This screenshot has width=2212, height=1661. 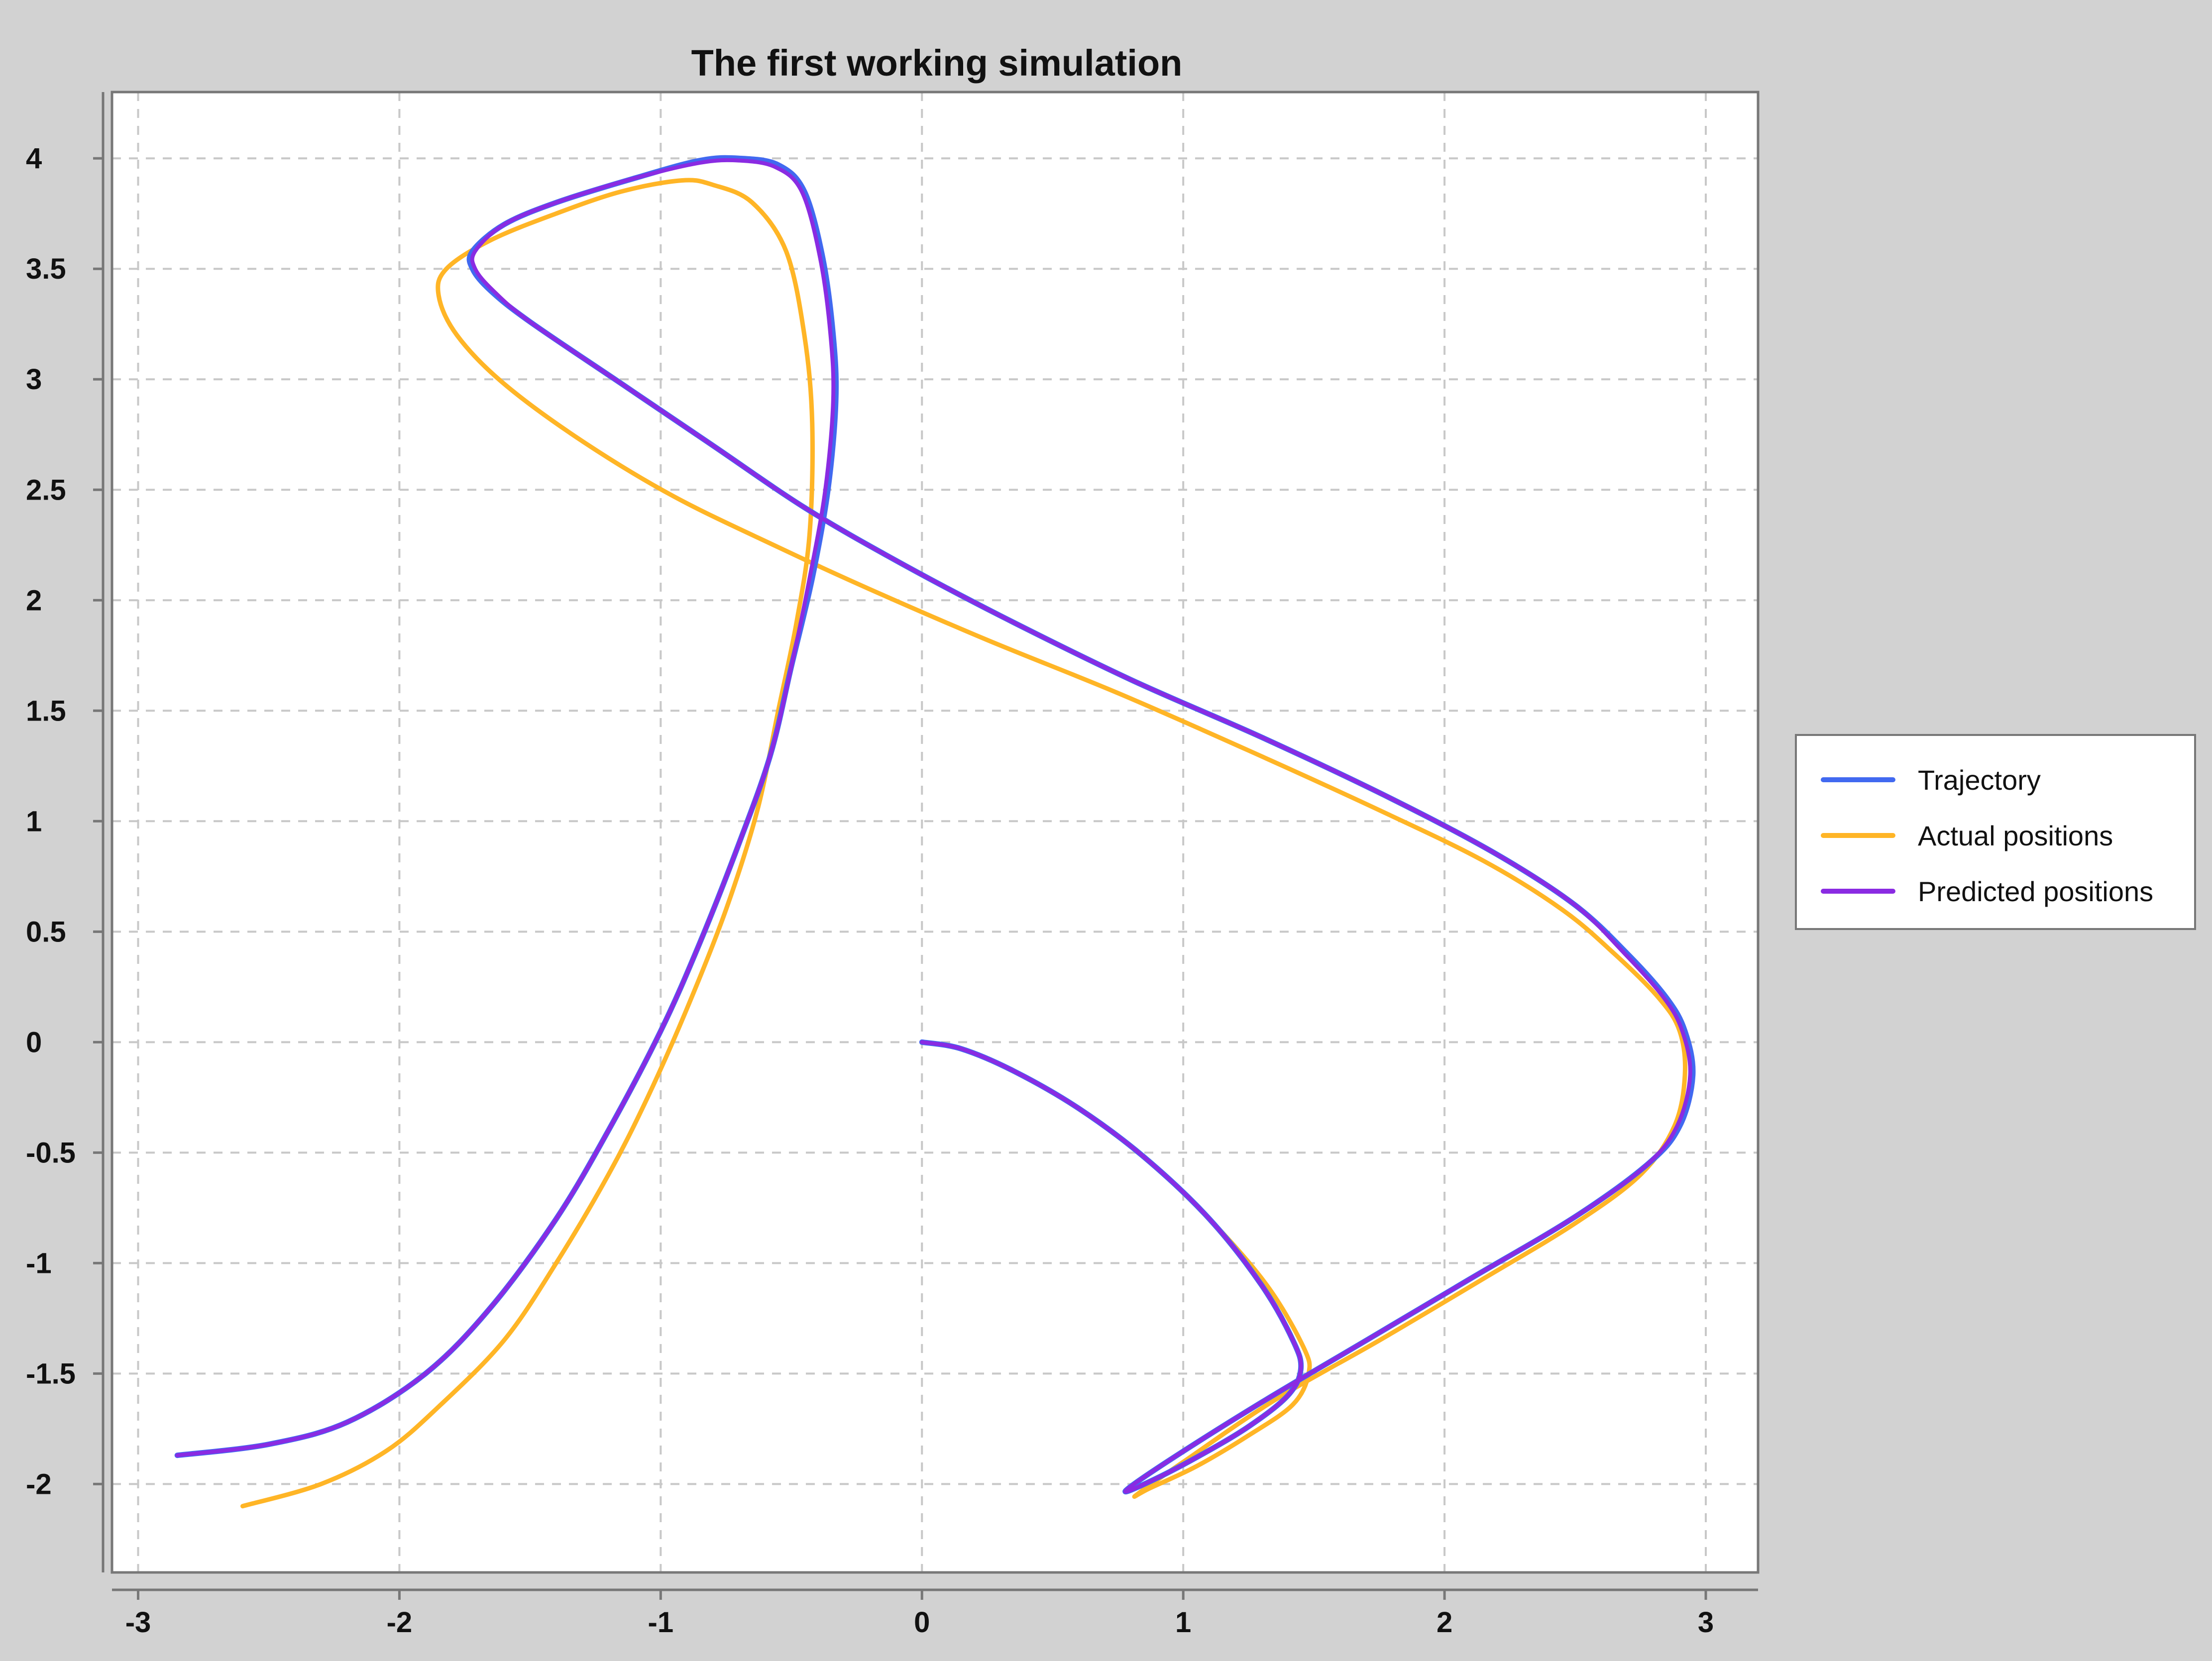 What do you see at coordinates (51, 1153) in the screenshot?
I see `y-tick-label: -0.5` at bounding box center [51, 1153].